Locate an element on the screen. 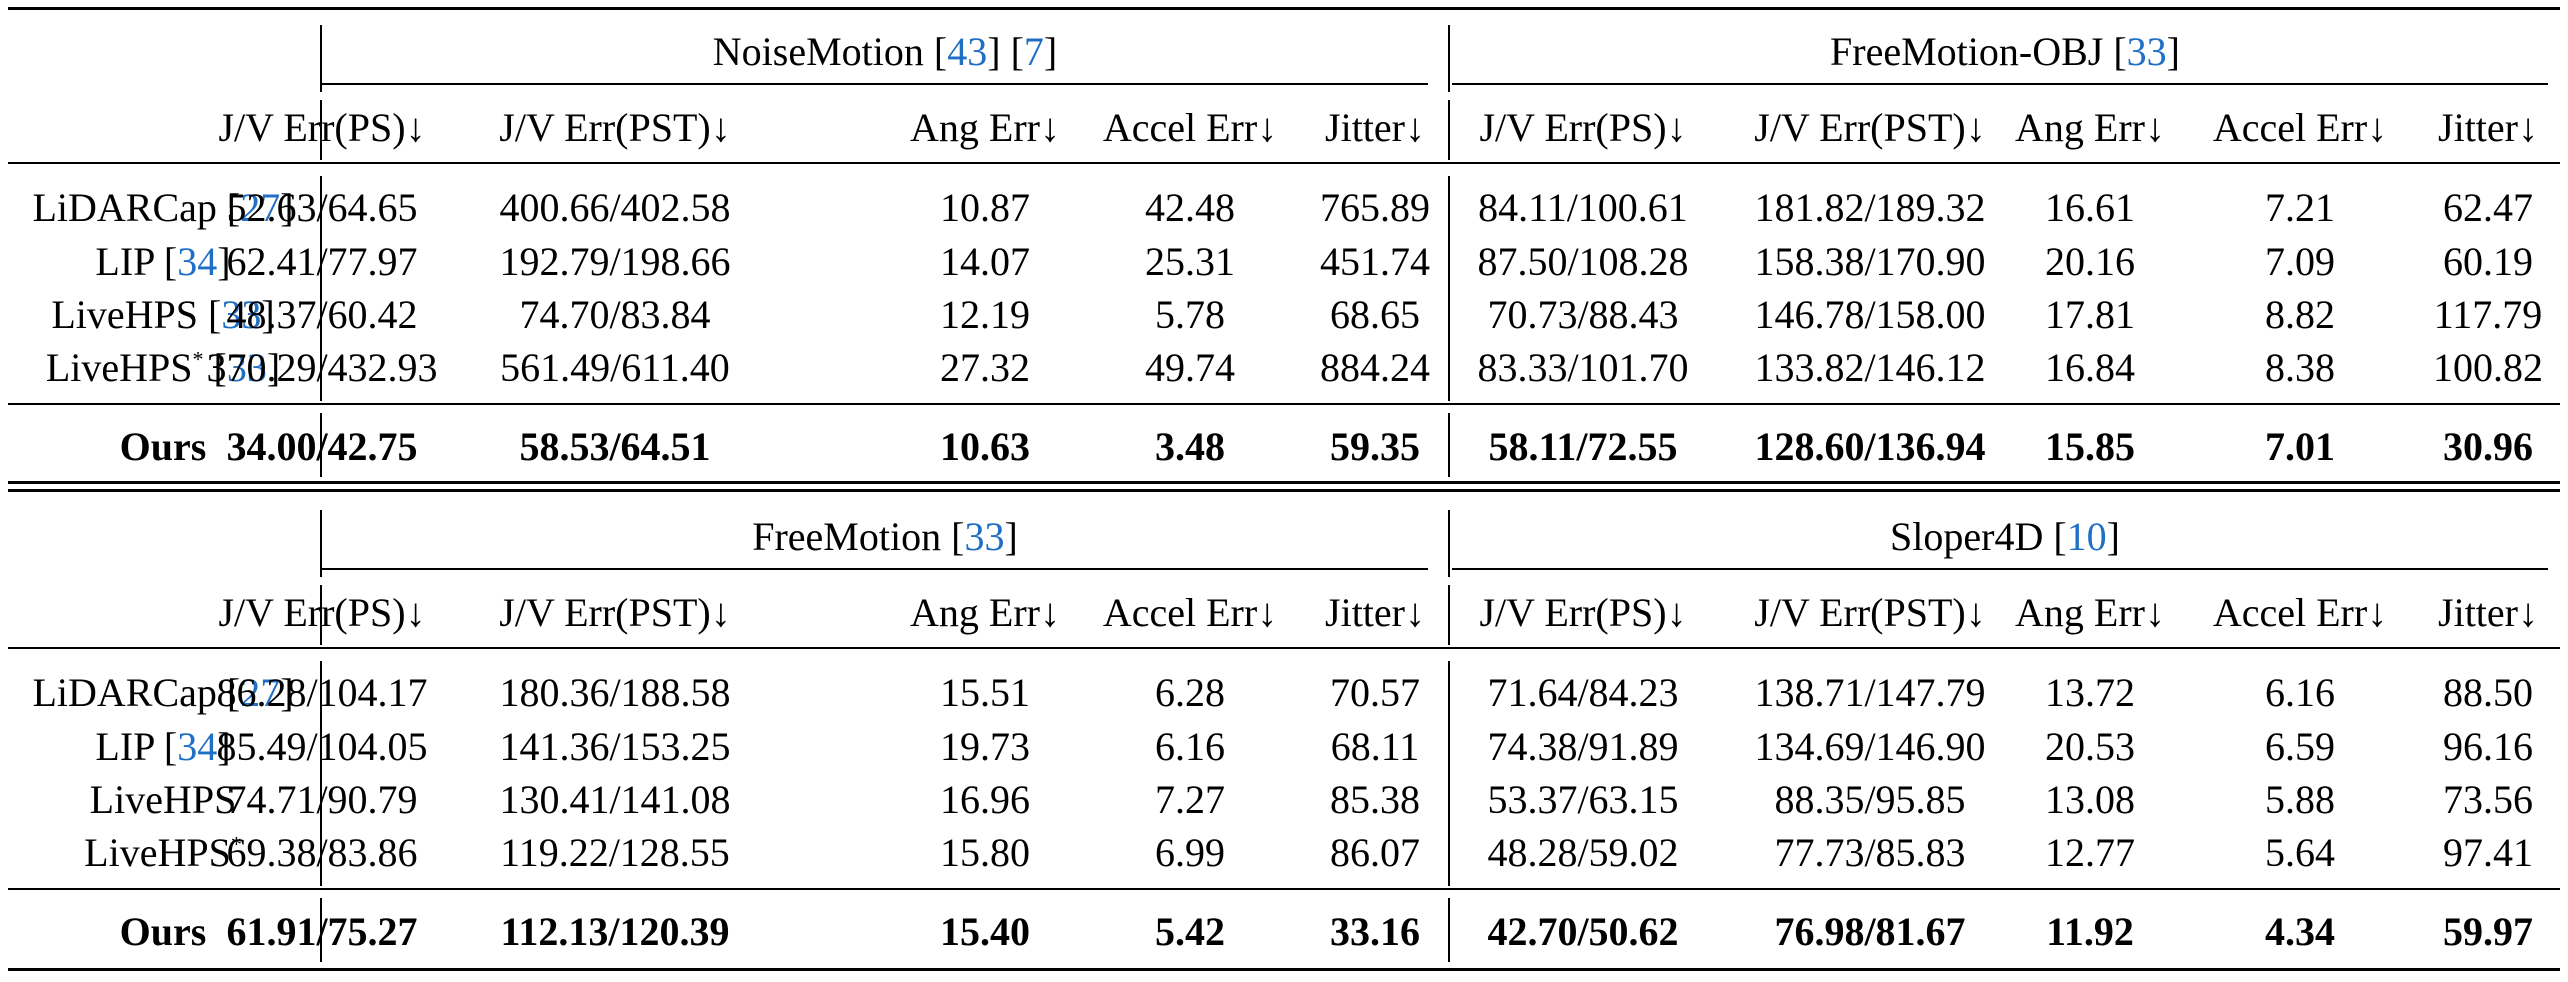  table-cell: 97.41 is located at coordinates (2488, 852).